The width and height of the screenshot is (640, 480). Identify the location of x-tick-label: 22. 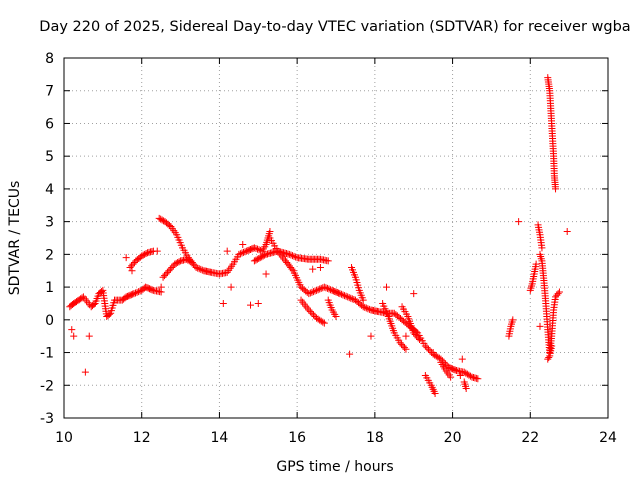
(530, 438).